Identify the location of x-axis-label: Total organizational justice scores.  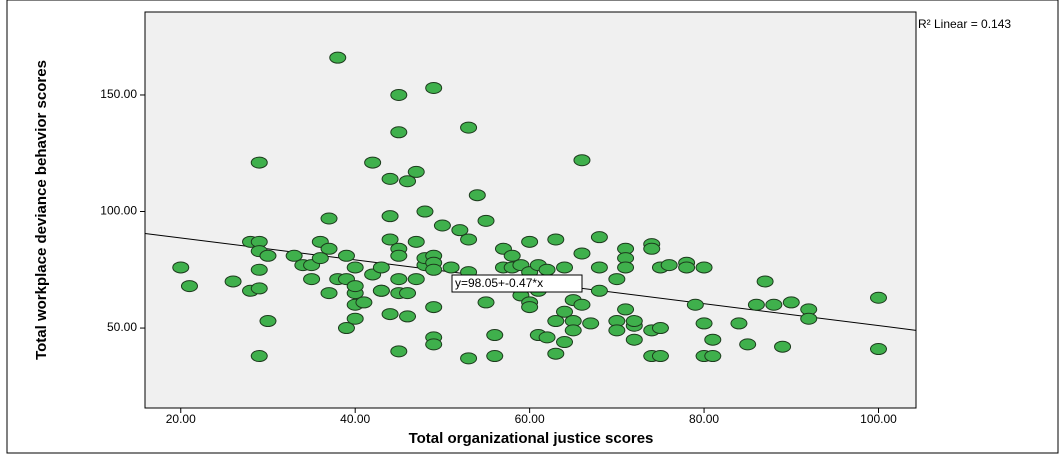
(531, 438).